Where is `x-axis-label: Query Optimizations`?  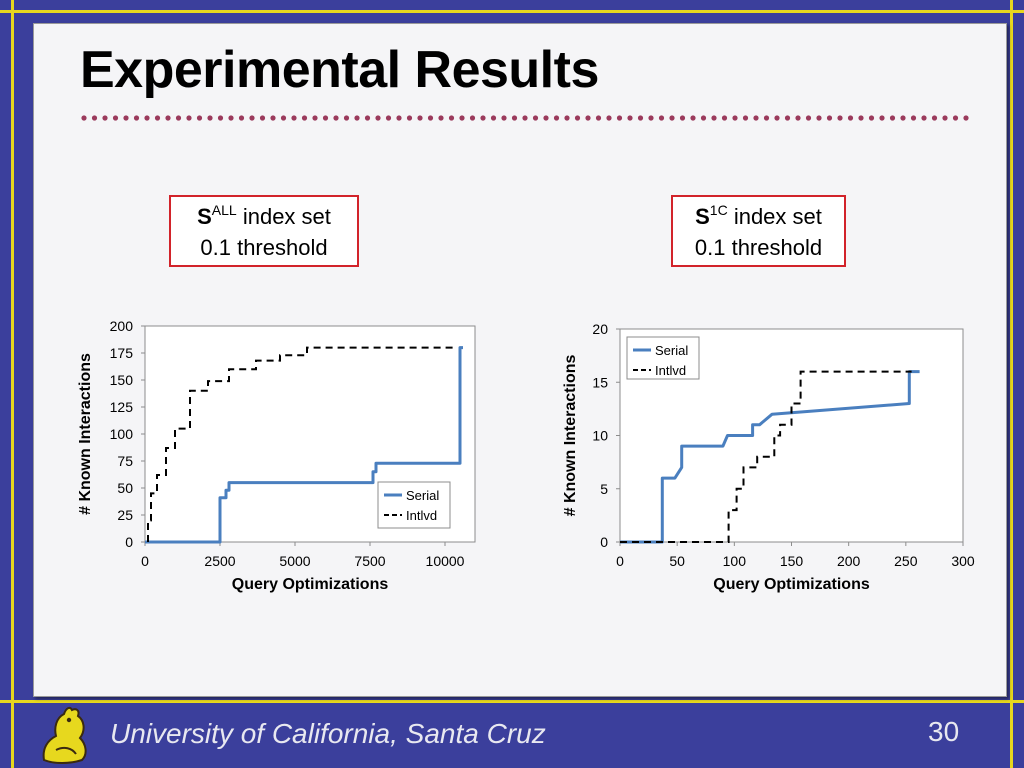 x-axis-label: Query Optimizations is located at coordinates (791, 584).